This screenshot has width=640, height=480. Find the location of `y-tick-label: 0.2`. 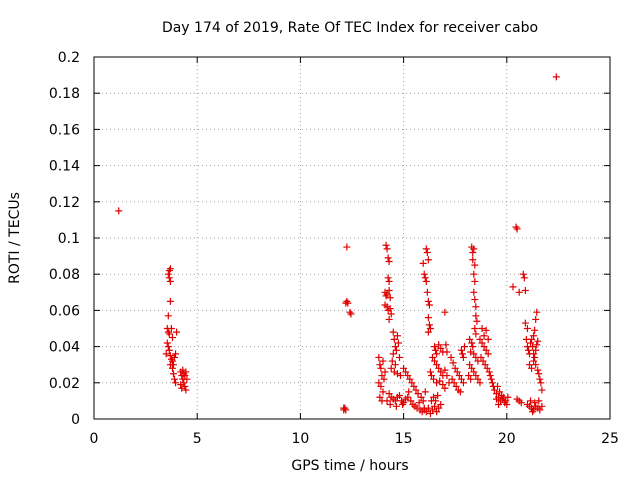

y-tick-label: 0.2 is located at coordinates (69, 58).